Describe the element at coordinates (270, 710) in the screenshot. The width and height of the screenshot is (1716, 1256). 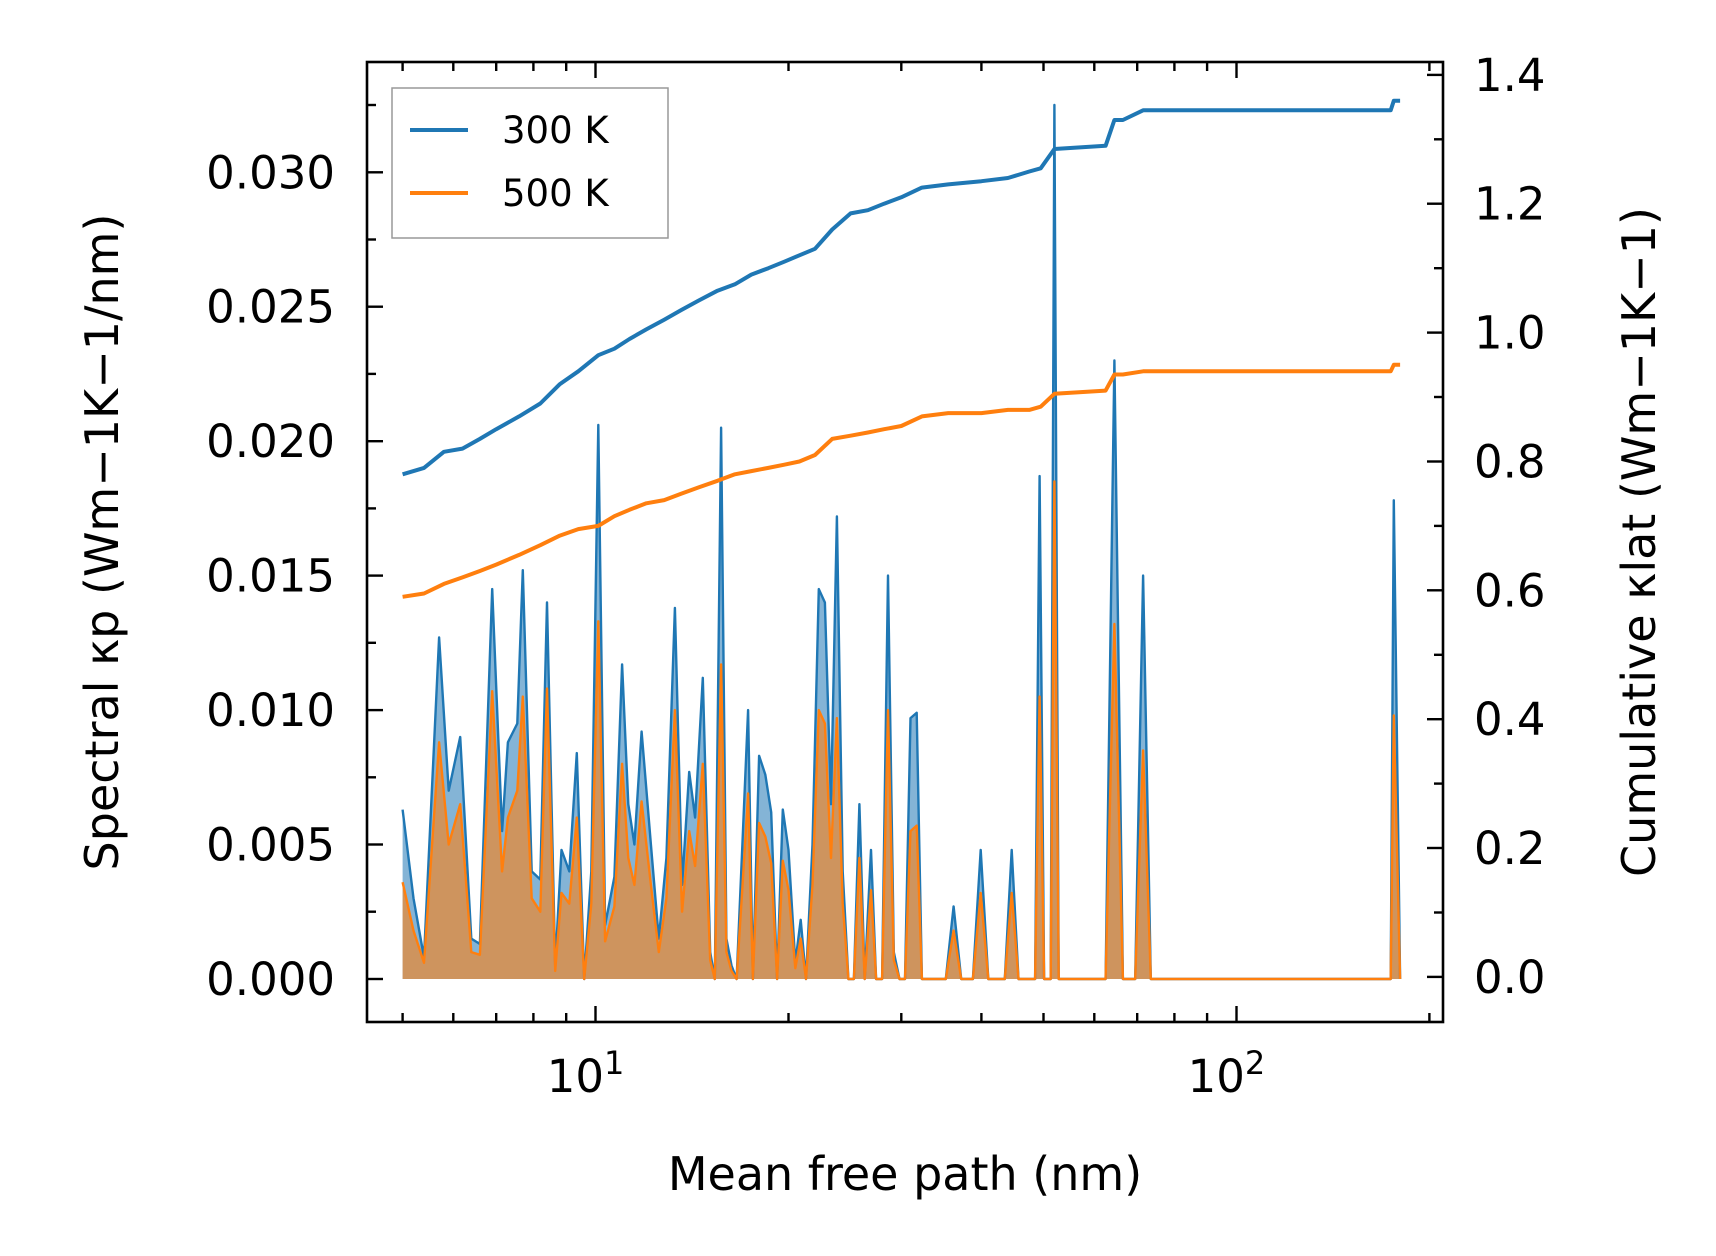
I see `y-left-tick-label: 0.010` at that location.